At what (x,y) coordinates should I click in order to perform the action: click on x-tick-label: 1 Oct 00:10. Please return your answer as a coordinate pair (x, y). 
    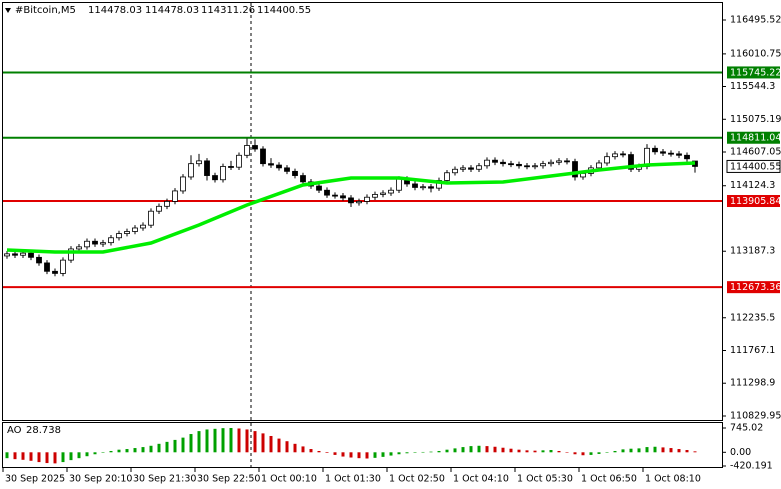
    Looking at the image, I should click on (289, 479).